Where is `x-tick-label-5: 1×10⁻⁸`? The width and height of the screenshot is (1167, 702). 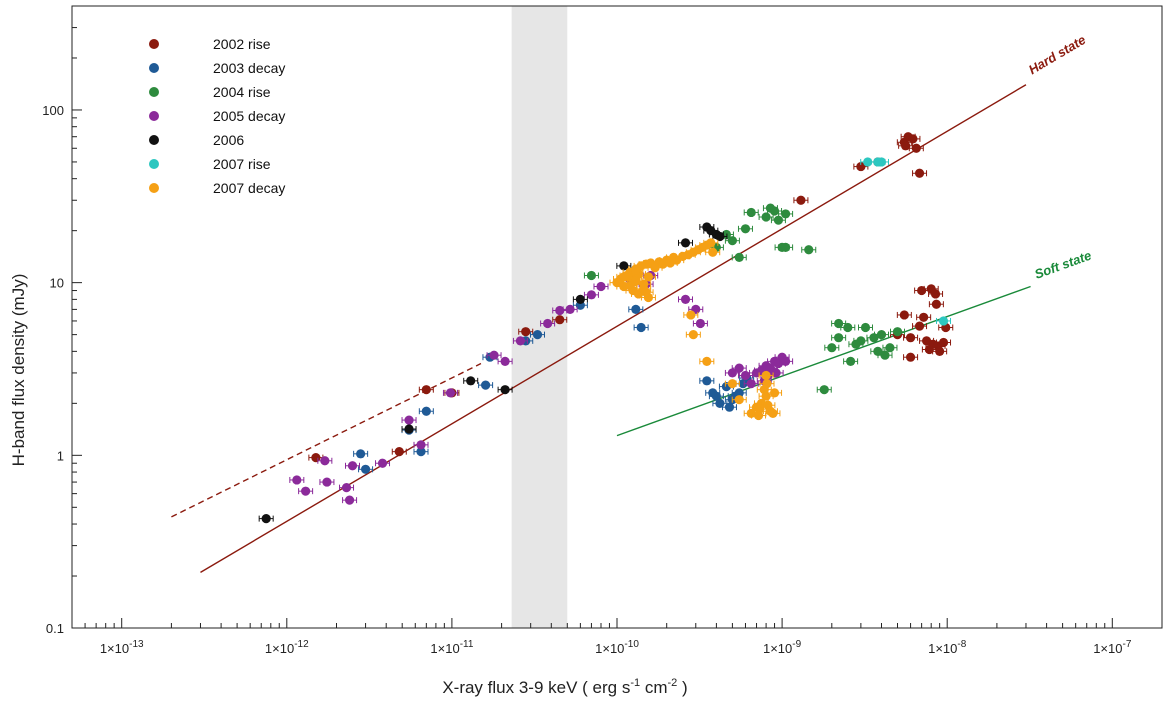
x-tick-label-5: 1×10⁻⁸ is located at coordinates (947, 647).